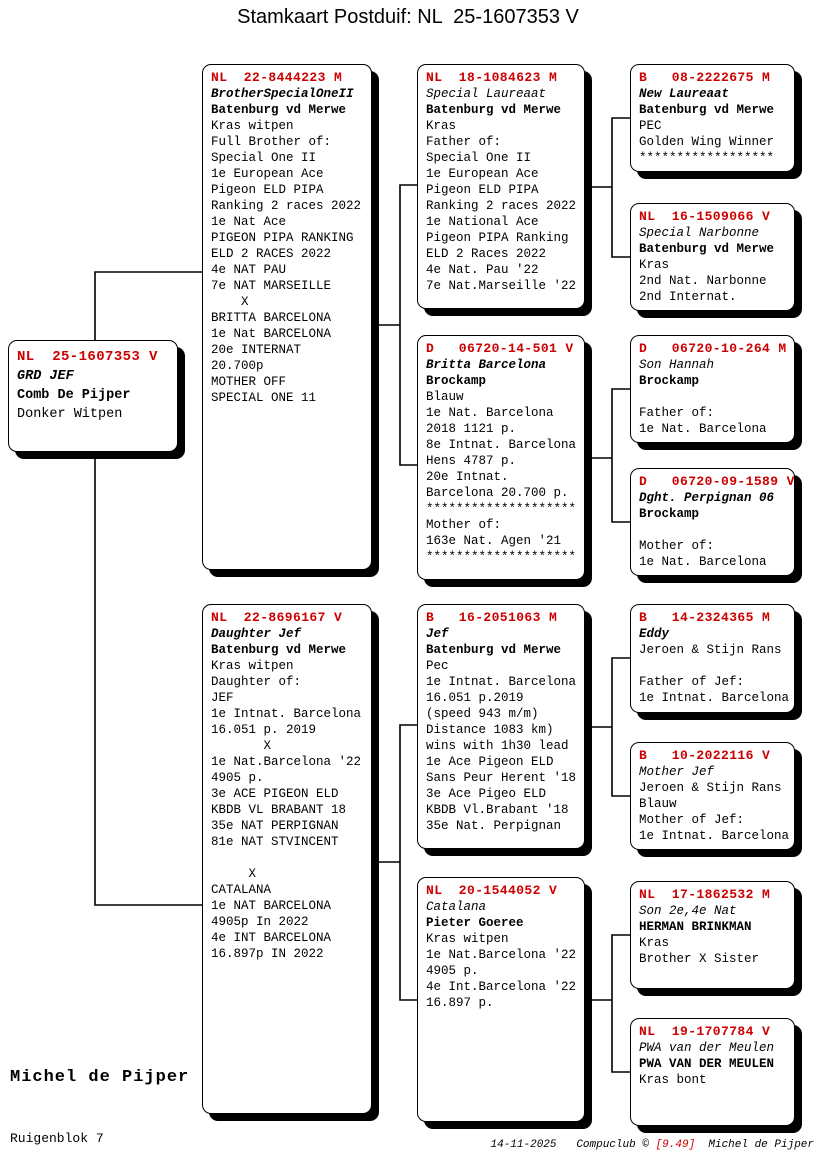  What do you see at coordinates (87, 357) in the screenshot?
I see `ring-number: NL 25-1607353 V` at bounding box center [87, 357].